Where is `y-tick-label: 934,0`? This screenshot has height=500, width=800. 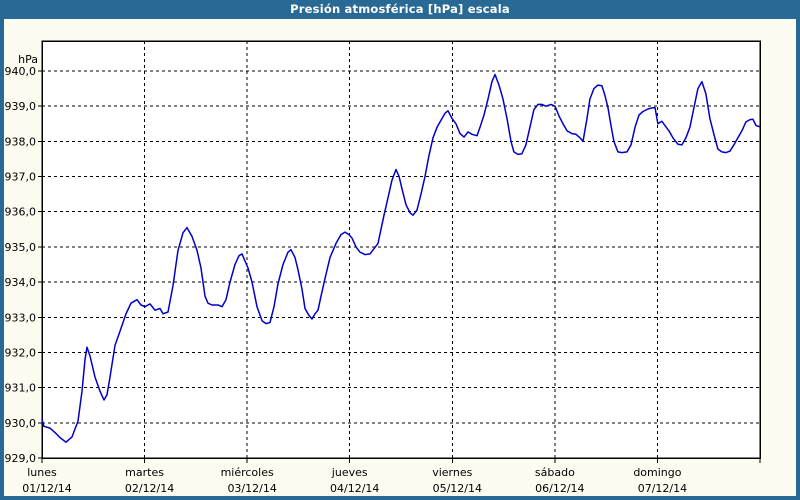
y-tick-label: 934,0 is located at coordinates (21, 282).